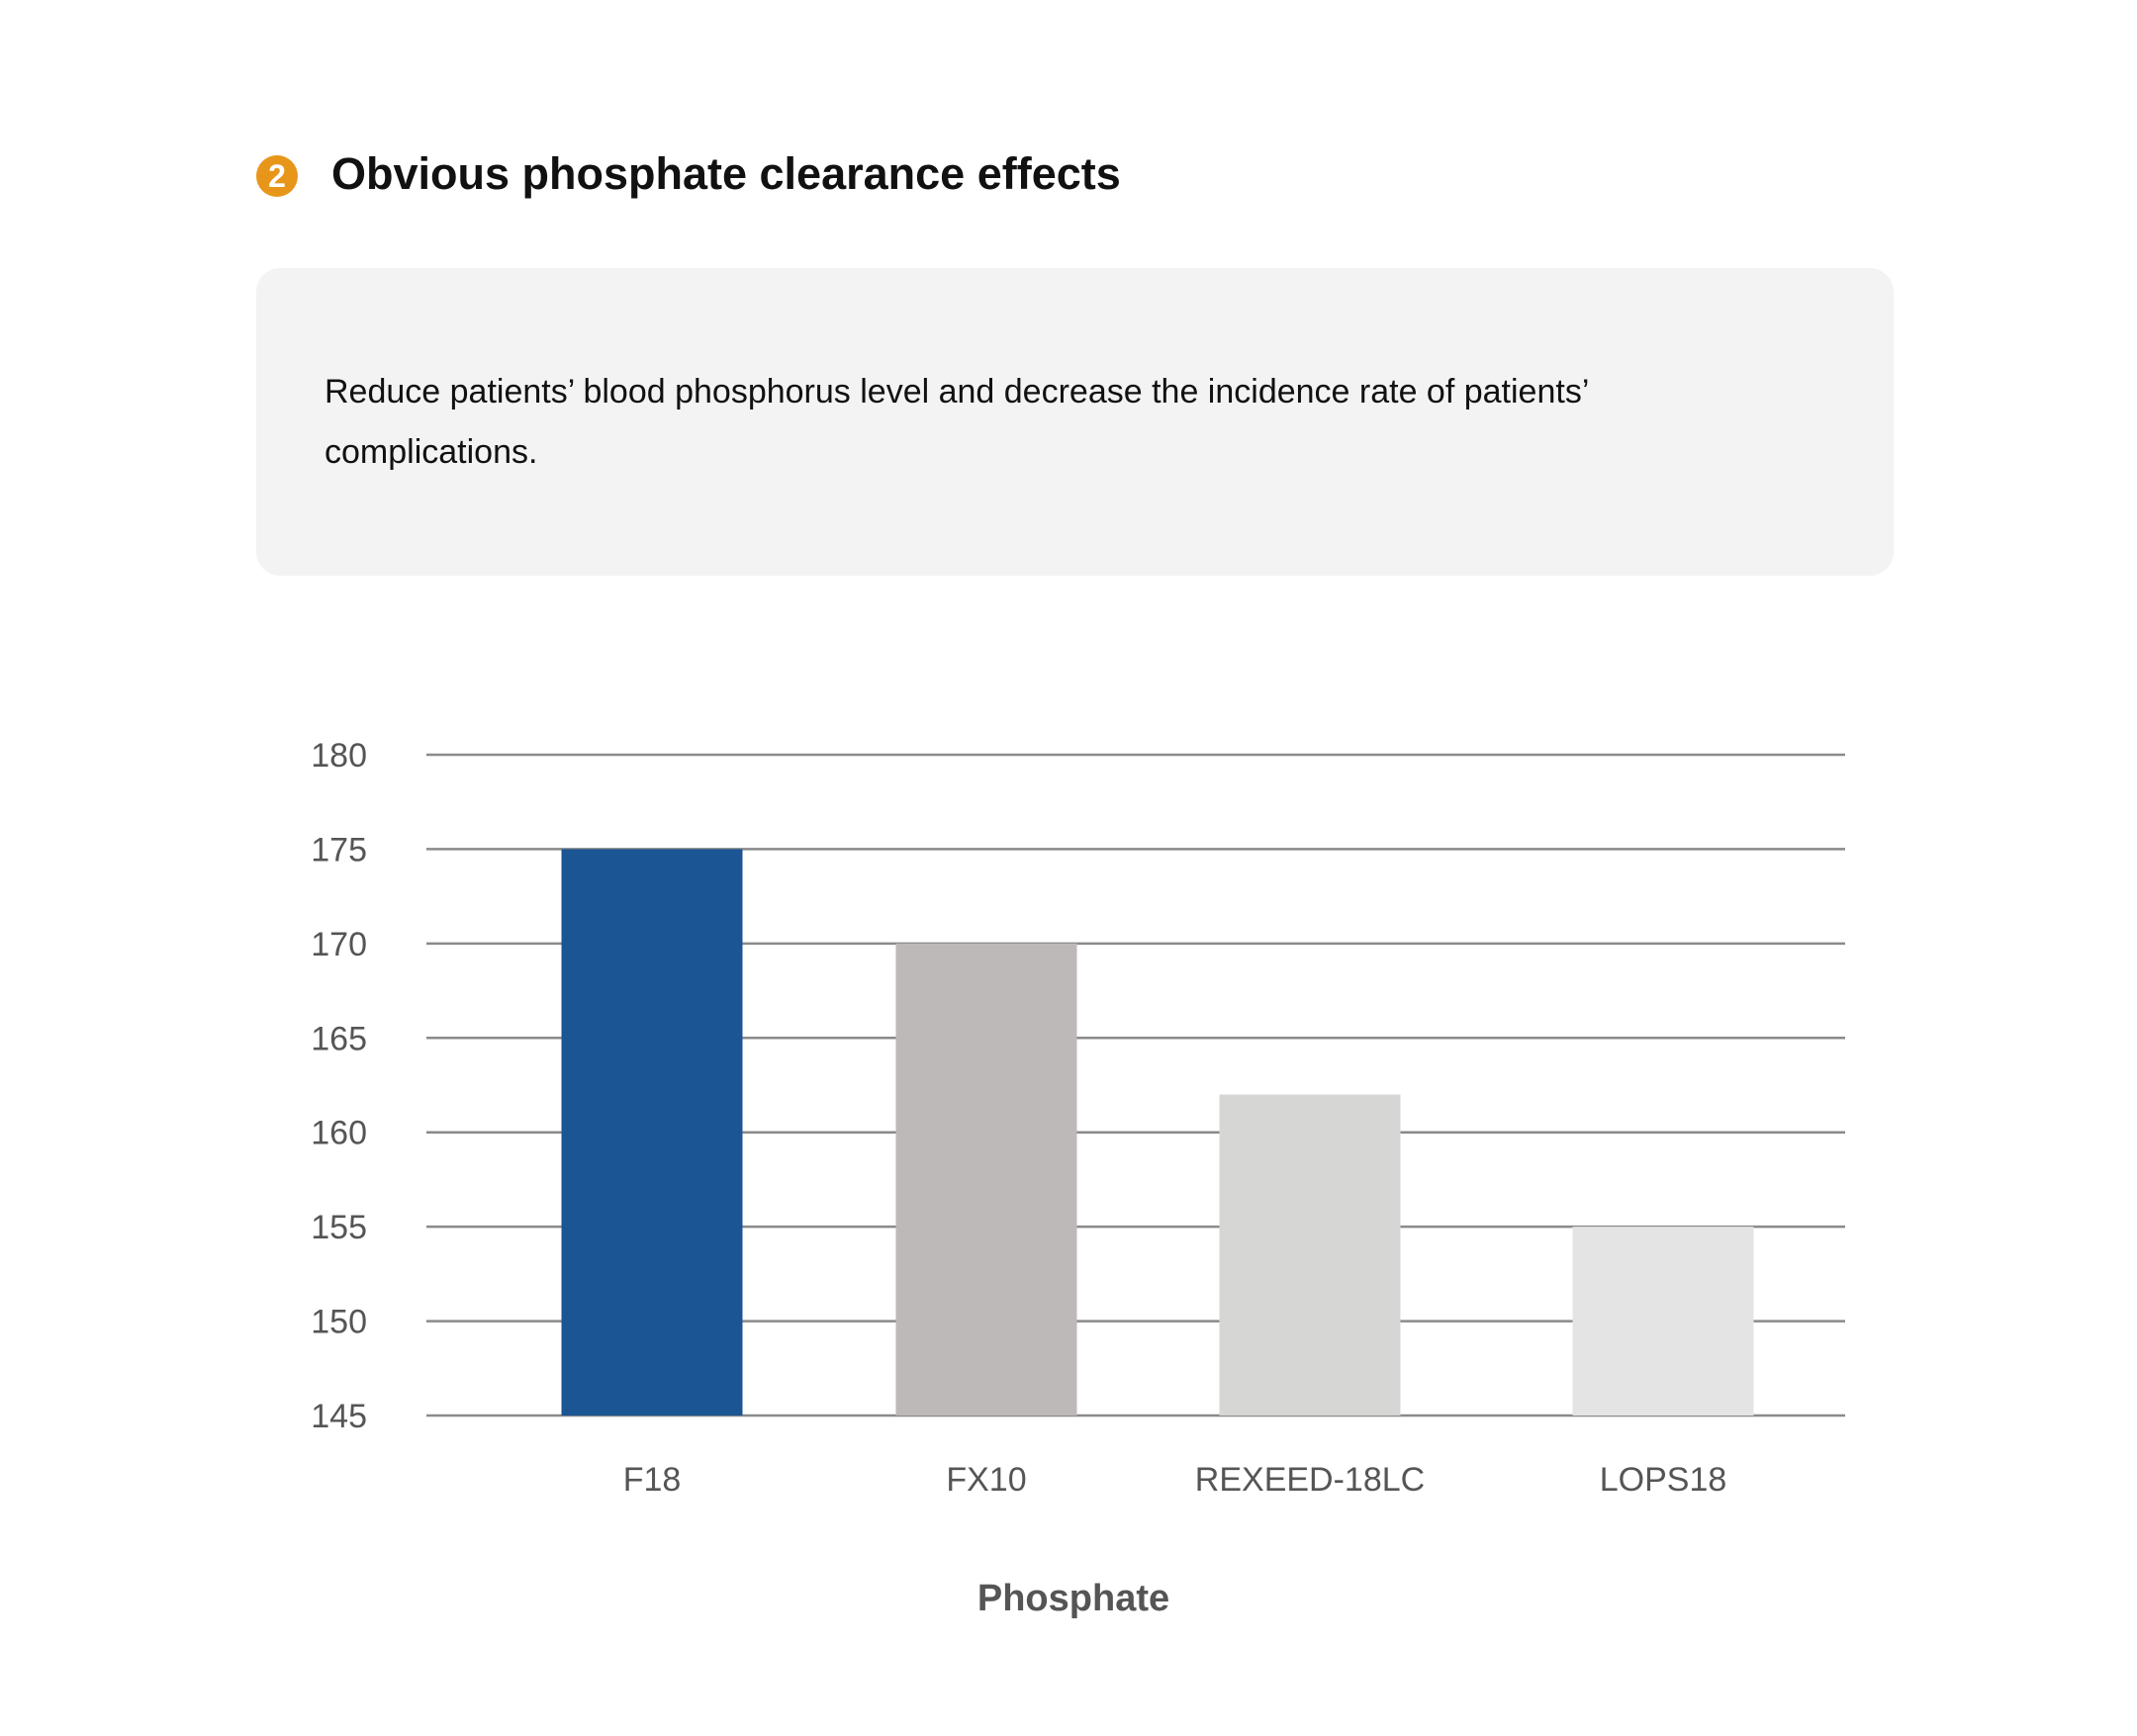 The height and width of the screenshot is (1736, 2137). Describe the element at coordinates (1310, 1480) in the screenshot. I see `x-tick-label: REXEED-18LC` at that location.